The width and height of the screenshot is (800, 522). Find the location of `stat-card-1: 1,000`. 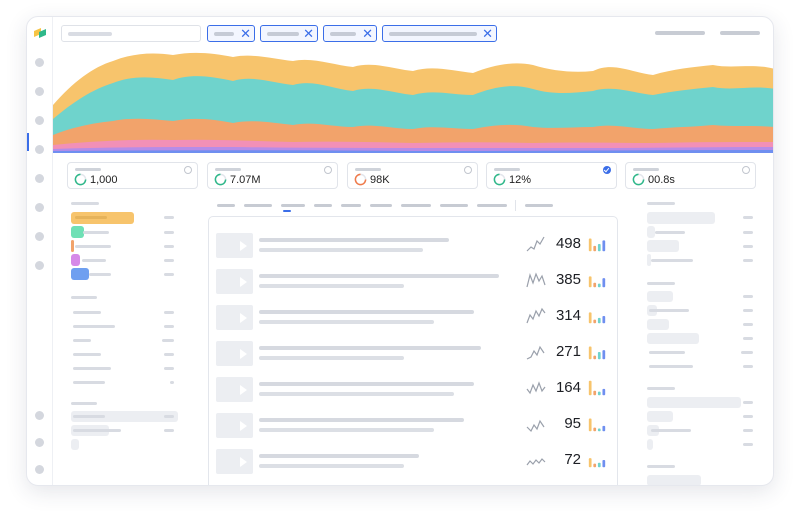

stat-card-1: 1,000 is located at coordinates (132, 175).